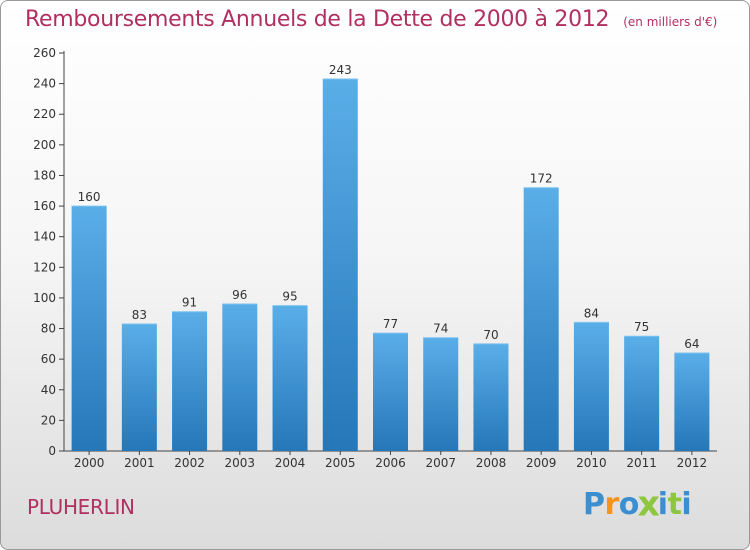  Describe the element at coordinates (691, 344) in the screenshot. I see `bar-value-label: 64` at that location.